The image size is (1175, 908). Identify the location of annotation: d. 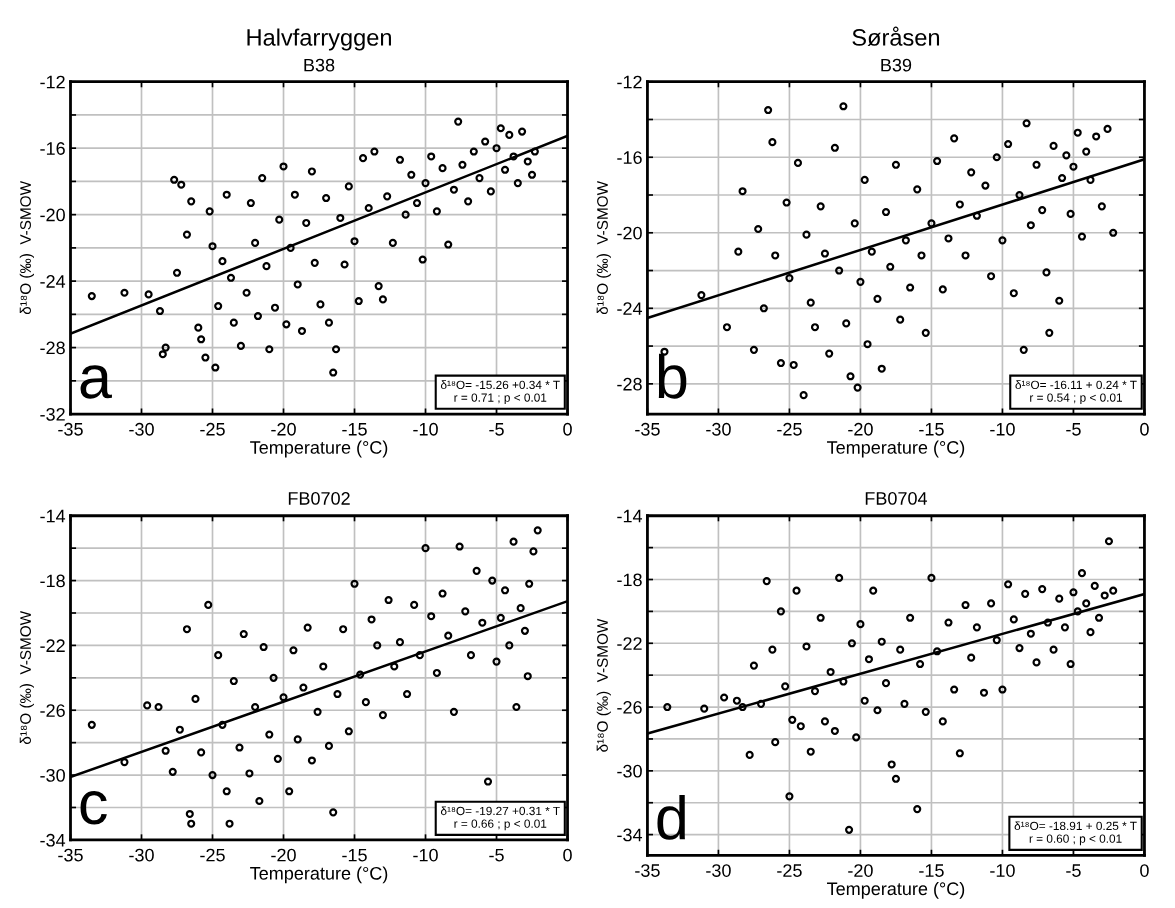
(671, 817).